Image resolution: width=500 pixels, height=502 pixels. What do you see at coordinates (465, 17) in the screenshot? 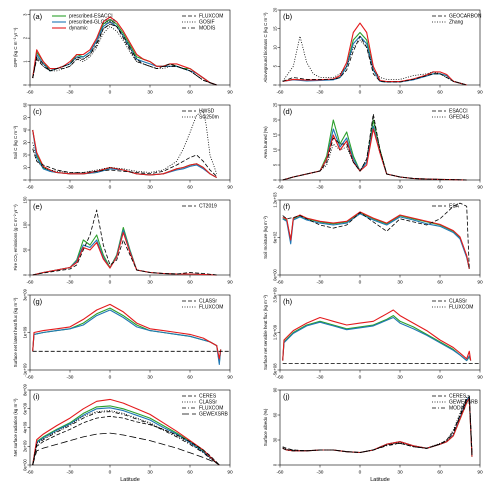
I see `legend-label: GEOCARBON` at bounding box center [465, 17].